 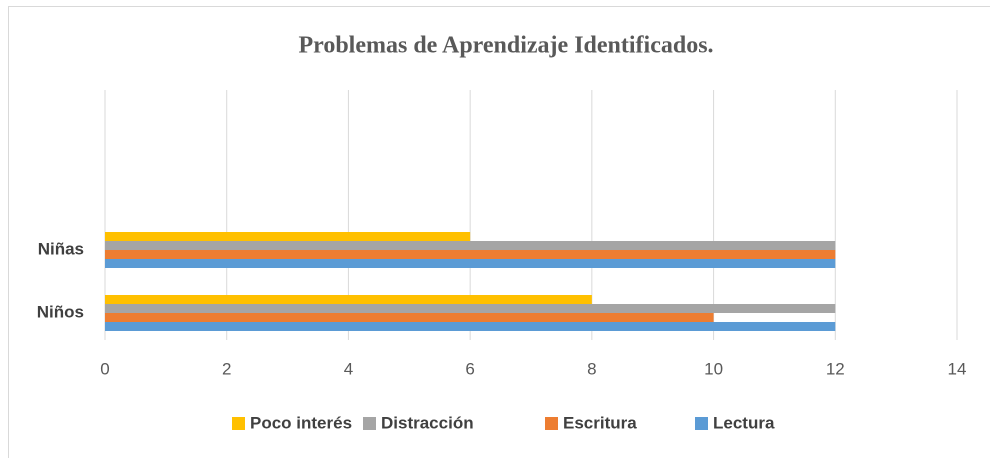 I want to click on x-tick-label: 8, so click(x=591, y=368).